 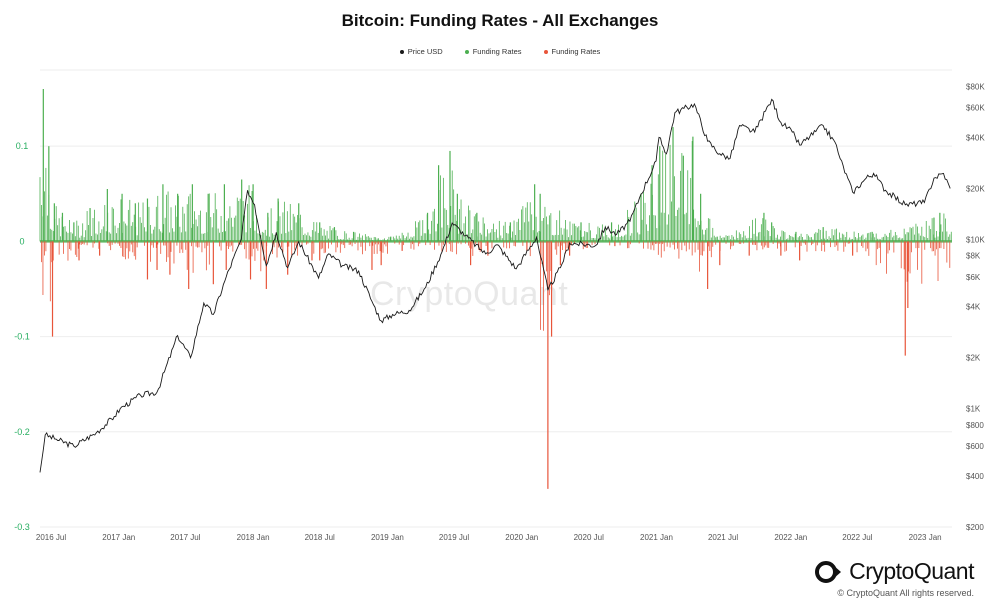 I want to click on x-tick-label: 2021 Jan, so click(x=656, y=537).